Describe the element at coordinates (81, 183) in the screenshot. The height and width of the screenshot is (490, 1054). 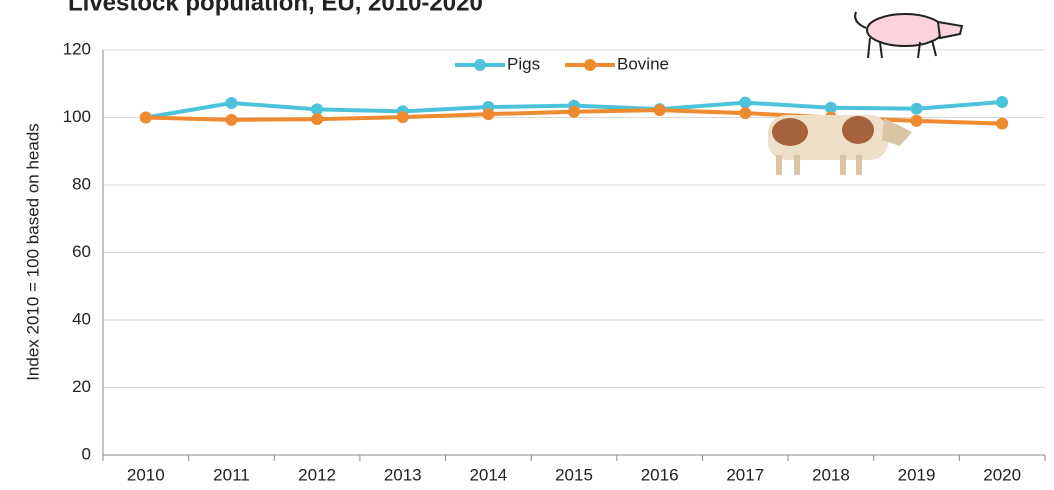
I see `y-tick-label: 80` at that location.